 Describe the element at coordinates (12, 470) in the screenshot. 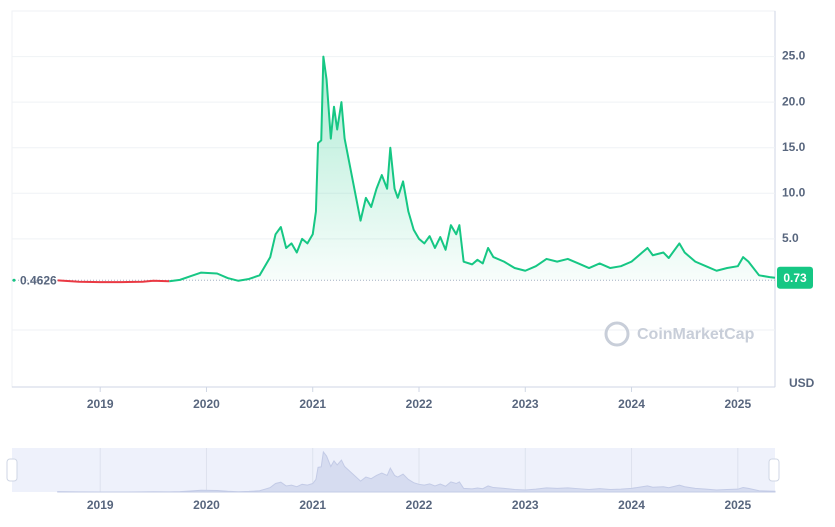

I see `navigator-handle-left` at that location.